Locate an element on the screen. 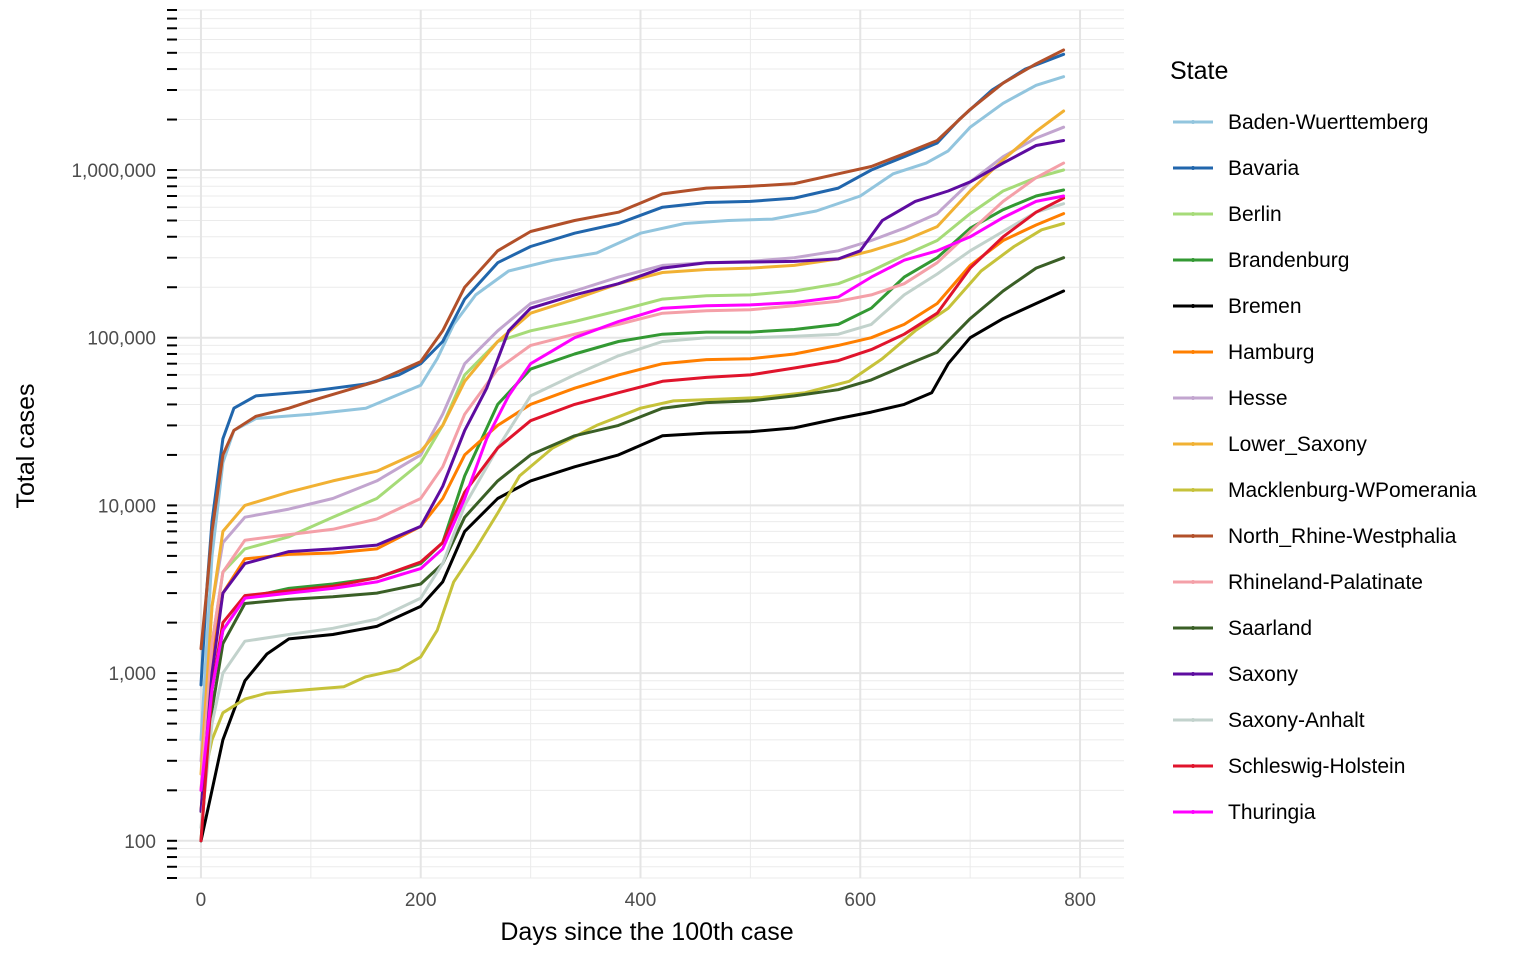 This screenshot has width=1536, height=960. legend-item-north-rhine-westphalia: North_Rhine-Westphalia is located at coordinates (1315, 536).